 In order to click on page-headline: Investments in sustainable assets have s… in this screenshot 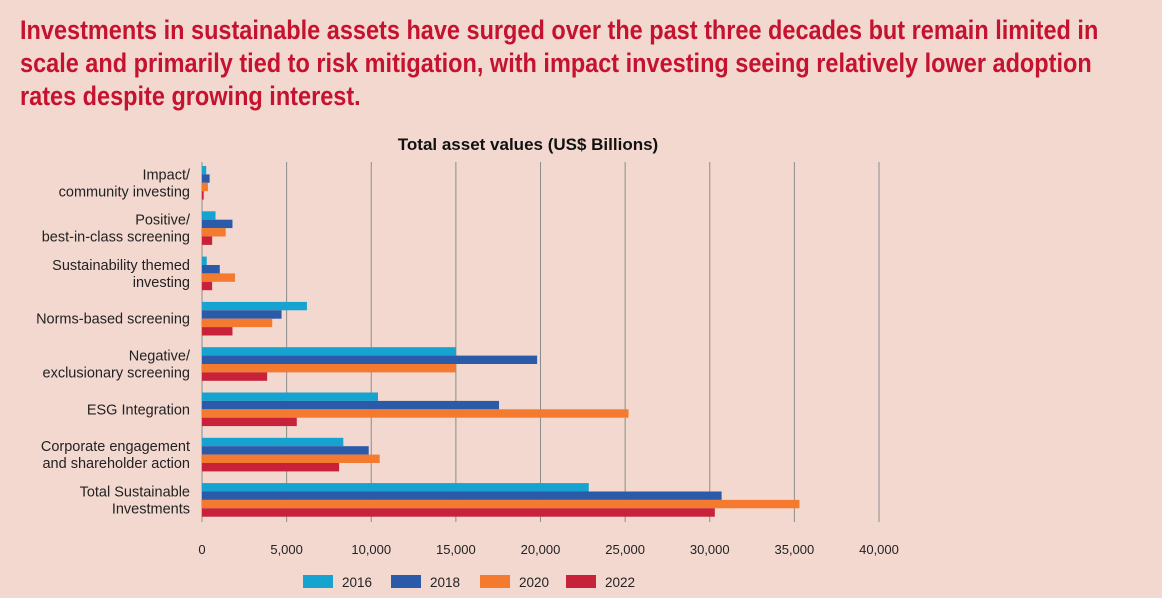, I will do `click(559, 63)`.